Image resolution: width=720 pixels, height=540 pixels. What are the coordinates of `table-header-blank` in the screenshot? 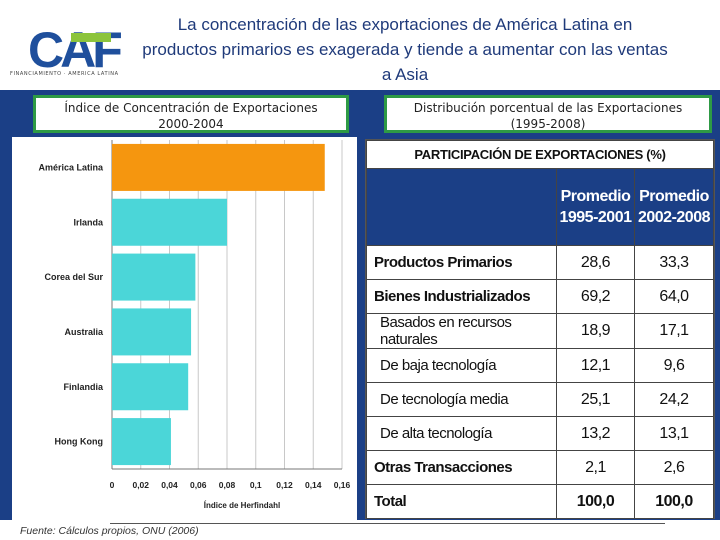 It's located at (461, 207).